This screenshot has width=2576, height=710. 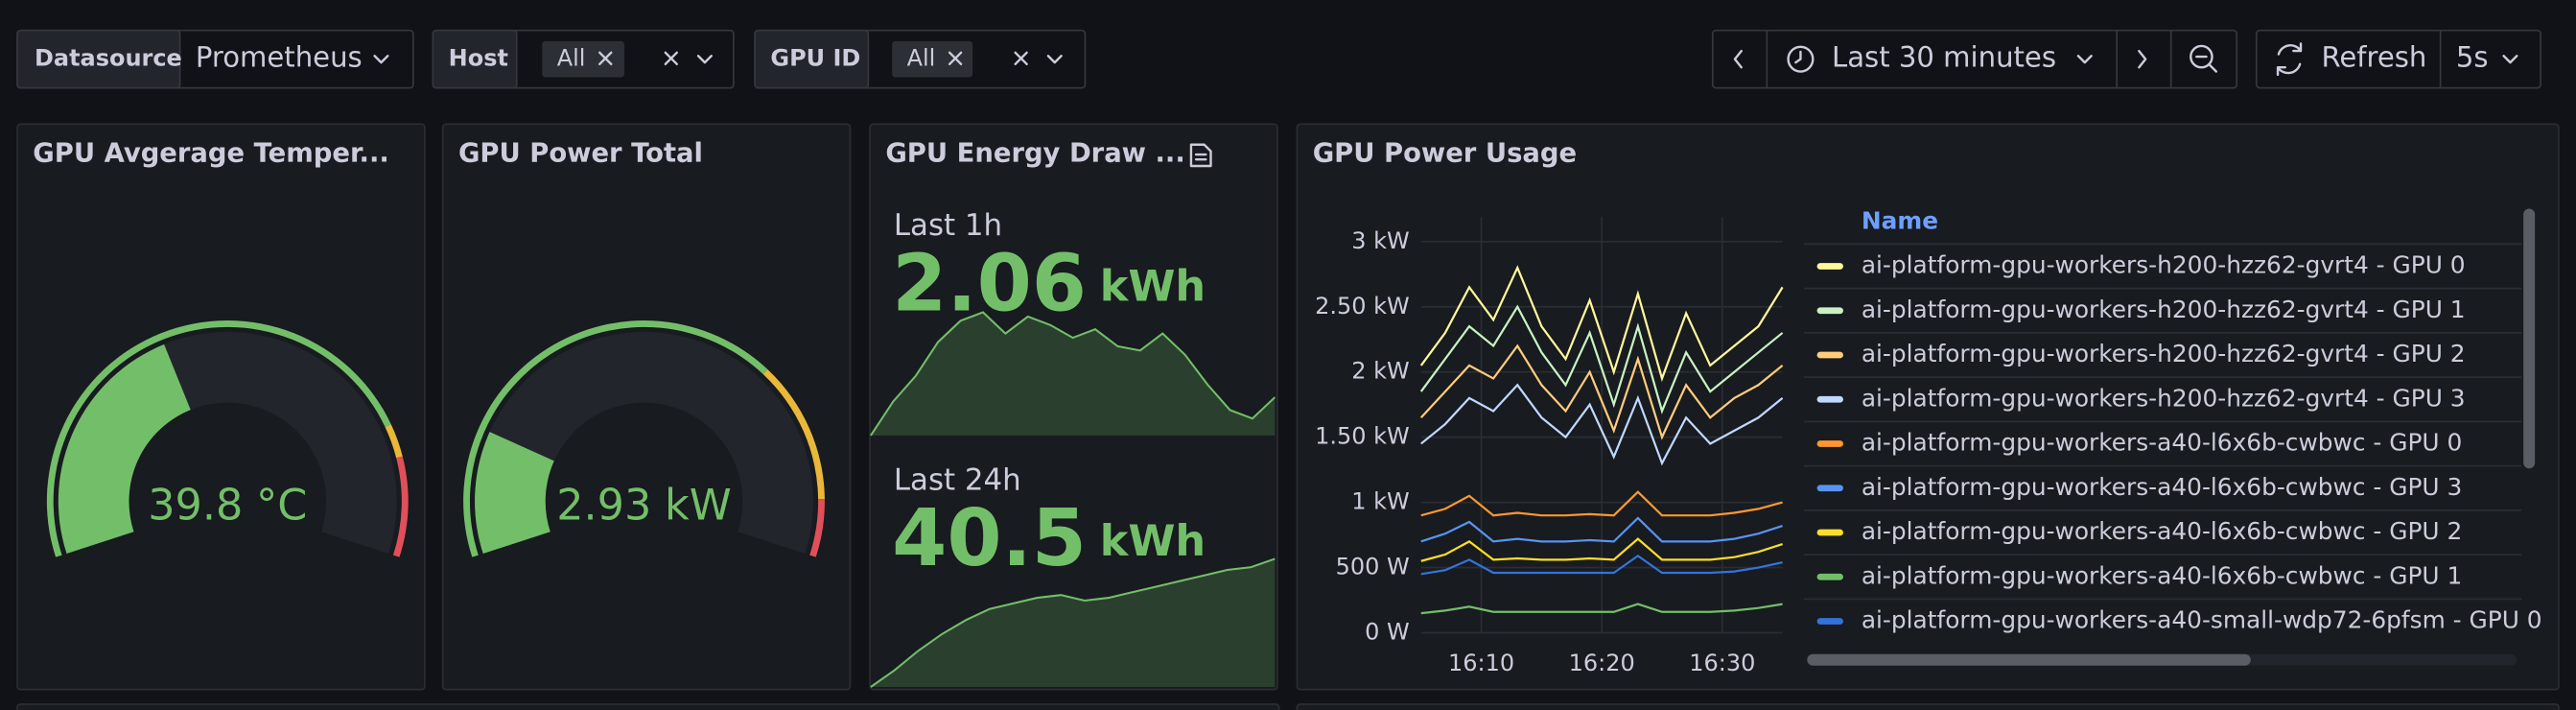 I want to click on picker-value: Prometheus, so click(x=279, y=57).